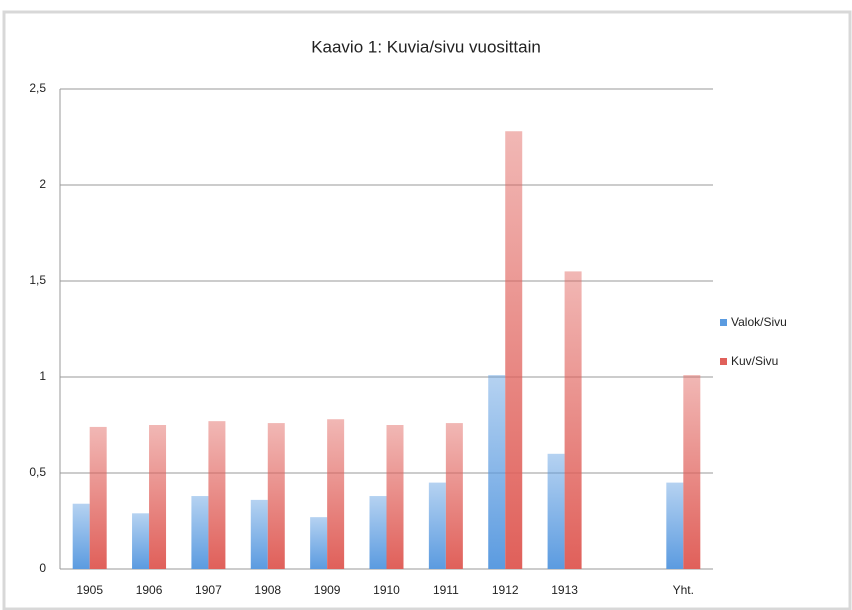  Describe the element at coordinates (37, 88) in the screenshot. I see `y-tick-label: 2,5` at that location.